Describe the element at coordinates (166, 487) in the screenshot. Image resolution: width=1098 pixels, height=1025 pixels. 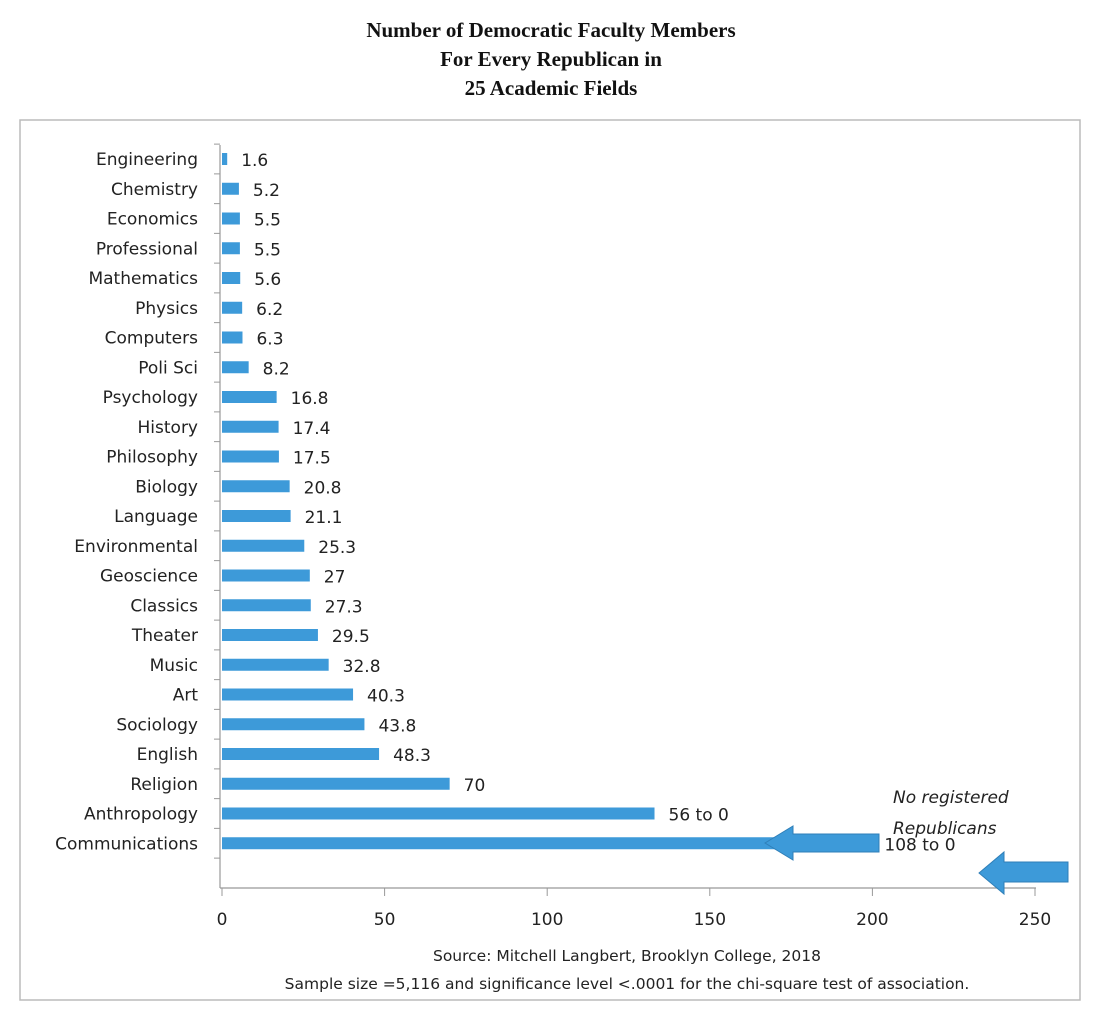
I see `category-label: Biology` at that location.